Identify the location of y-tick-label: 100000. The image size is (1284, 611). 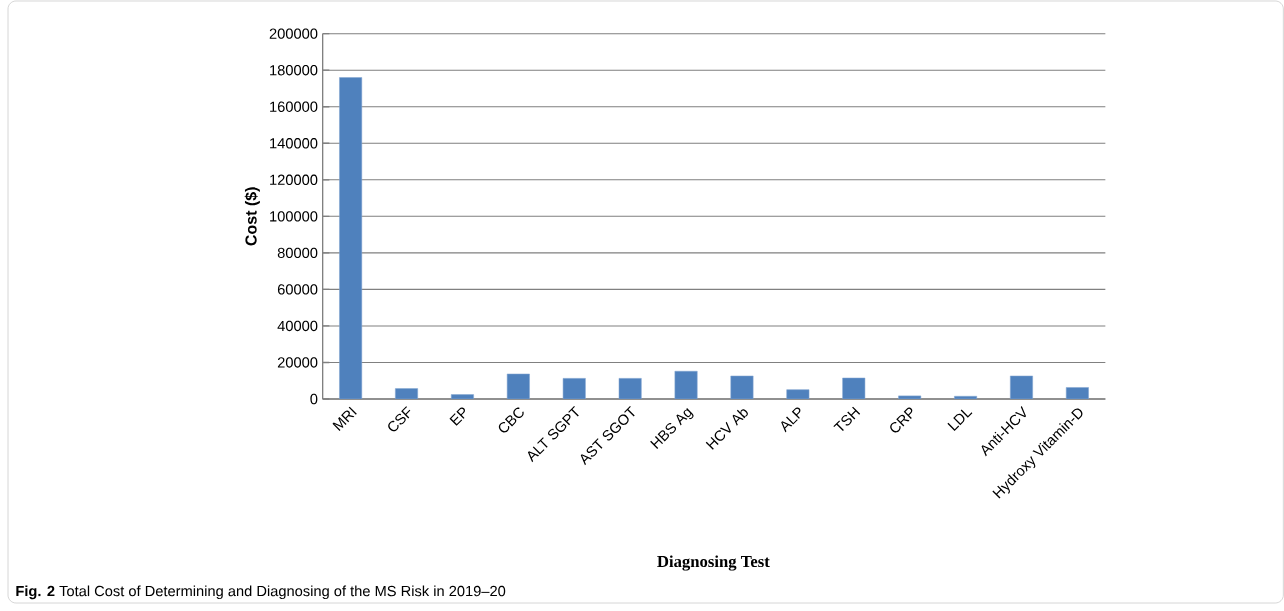
(294, 216).